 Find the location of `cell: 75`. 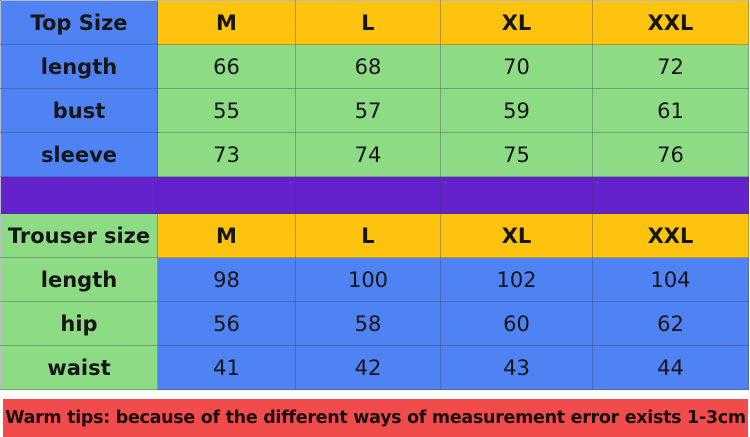

cell: 75 is located at coordinates (516, 154).